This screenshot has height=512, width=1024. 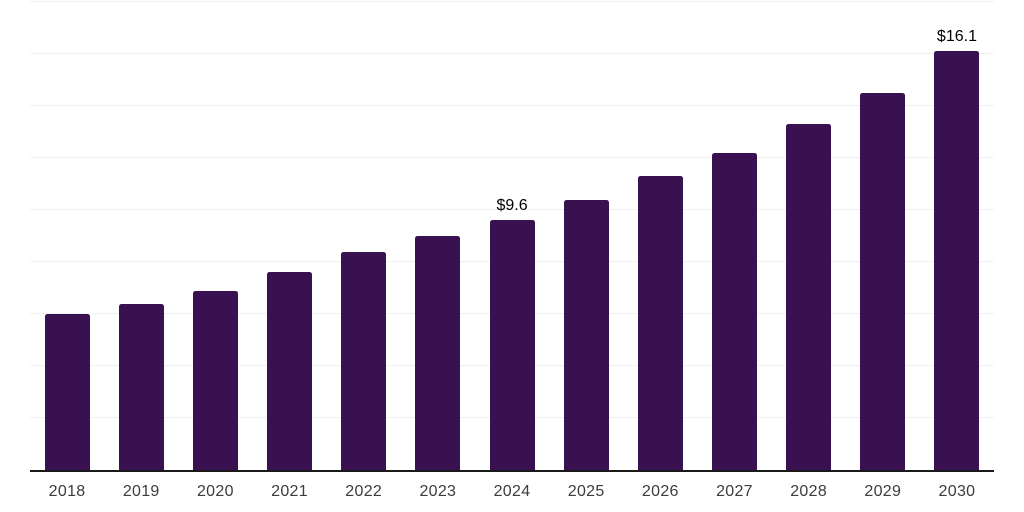 I want to click on x-tick-label-2021: 2021, so click(x=289, y=491).